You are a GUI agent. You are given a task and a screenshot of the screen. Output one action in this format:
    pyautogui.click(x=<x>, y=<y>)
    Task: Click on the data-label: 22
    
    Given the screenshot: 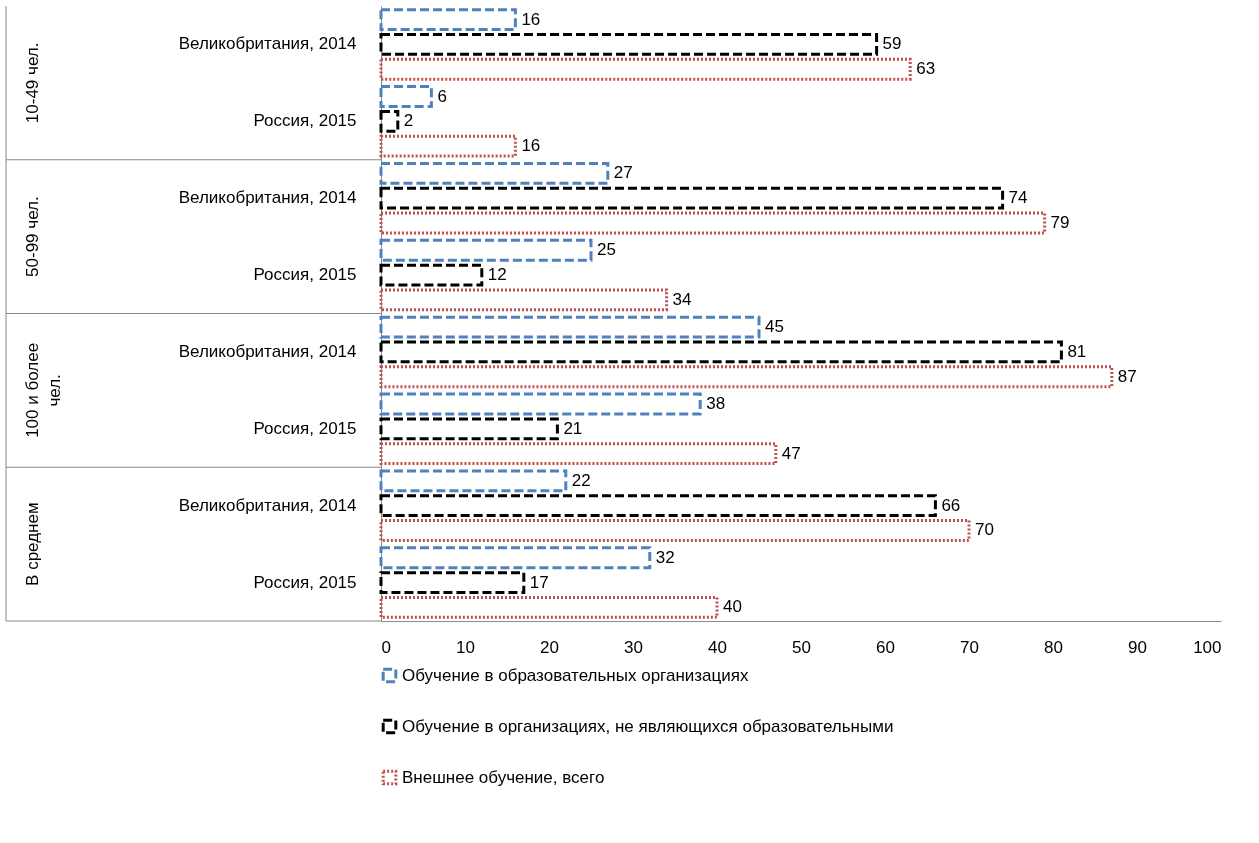 What is the action you would take?
    pyautogui.click(x=581, y=480)
    